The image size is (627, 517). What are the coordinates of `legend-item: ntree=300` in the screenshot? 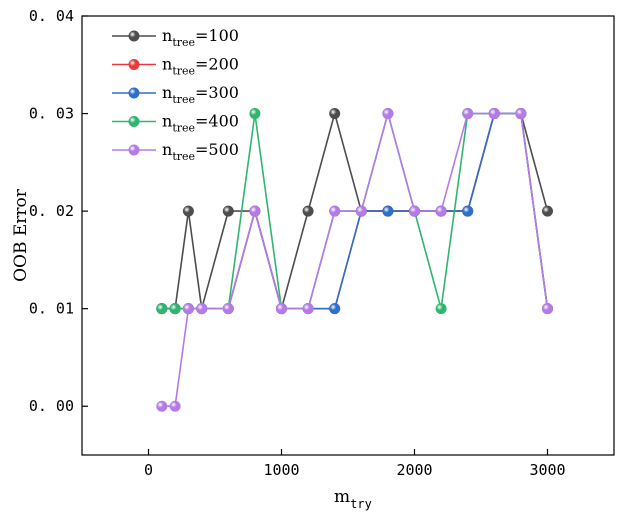 It's located at (175, 94).